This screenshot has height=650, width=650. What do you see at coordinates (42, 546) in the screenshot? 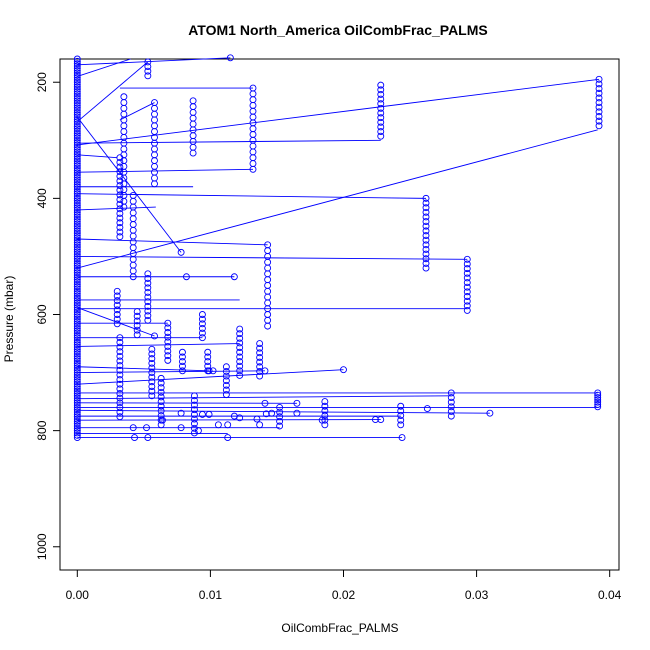
I see `y-tick-label: 1000` at bounding box center [42, 546].